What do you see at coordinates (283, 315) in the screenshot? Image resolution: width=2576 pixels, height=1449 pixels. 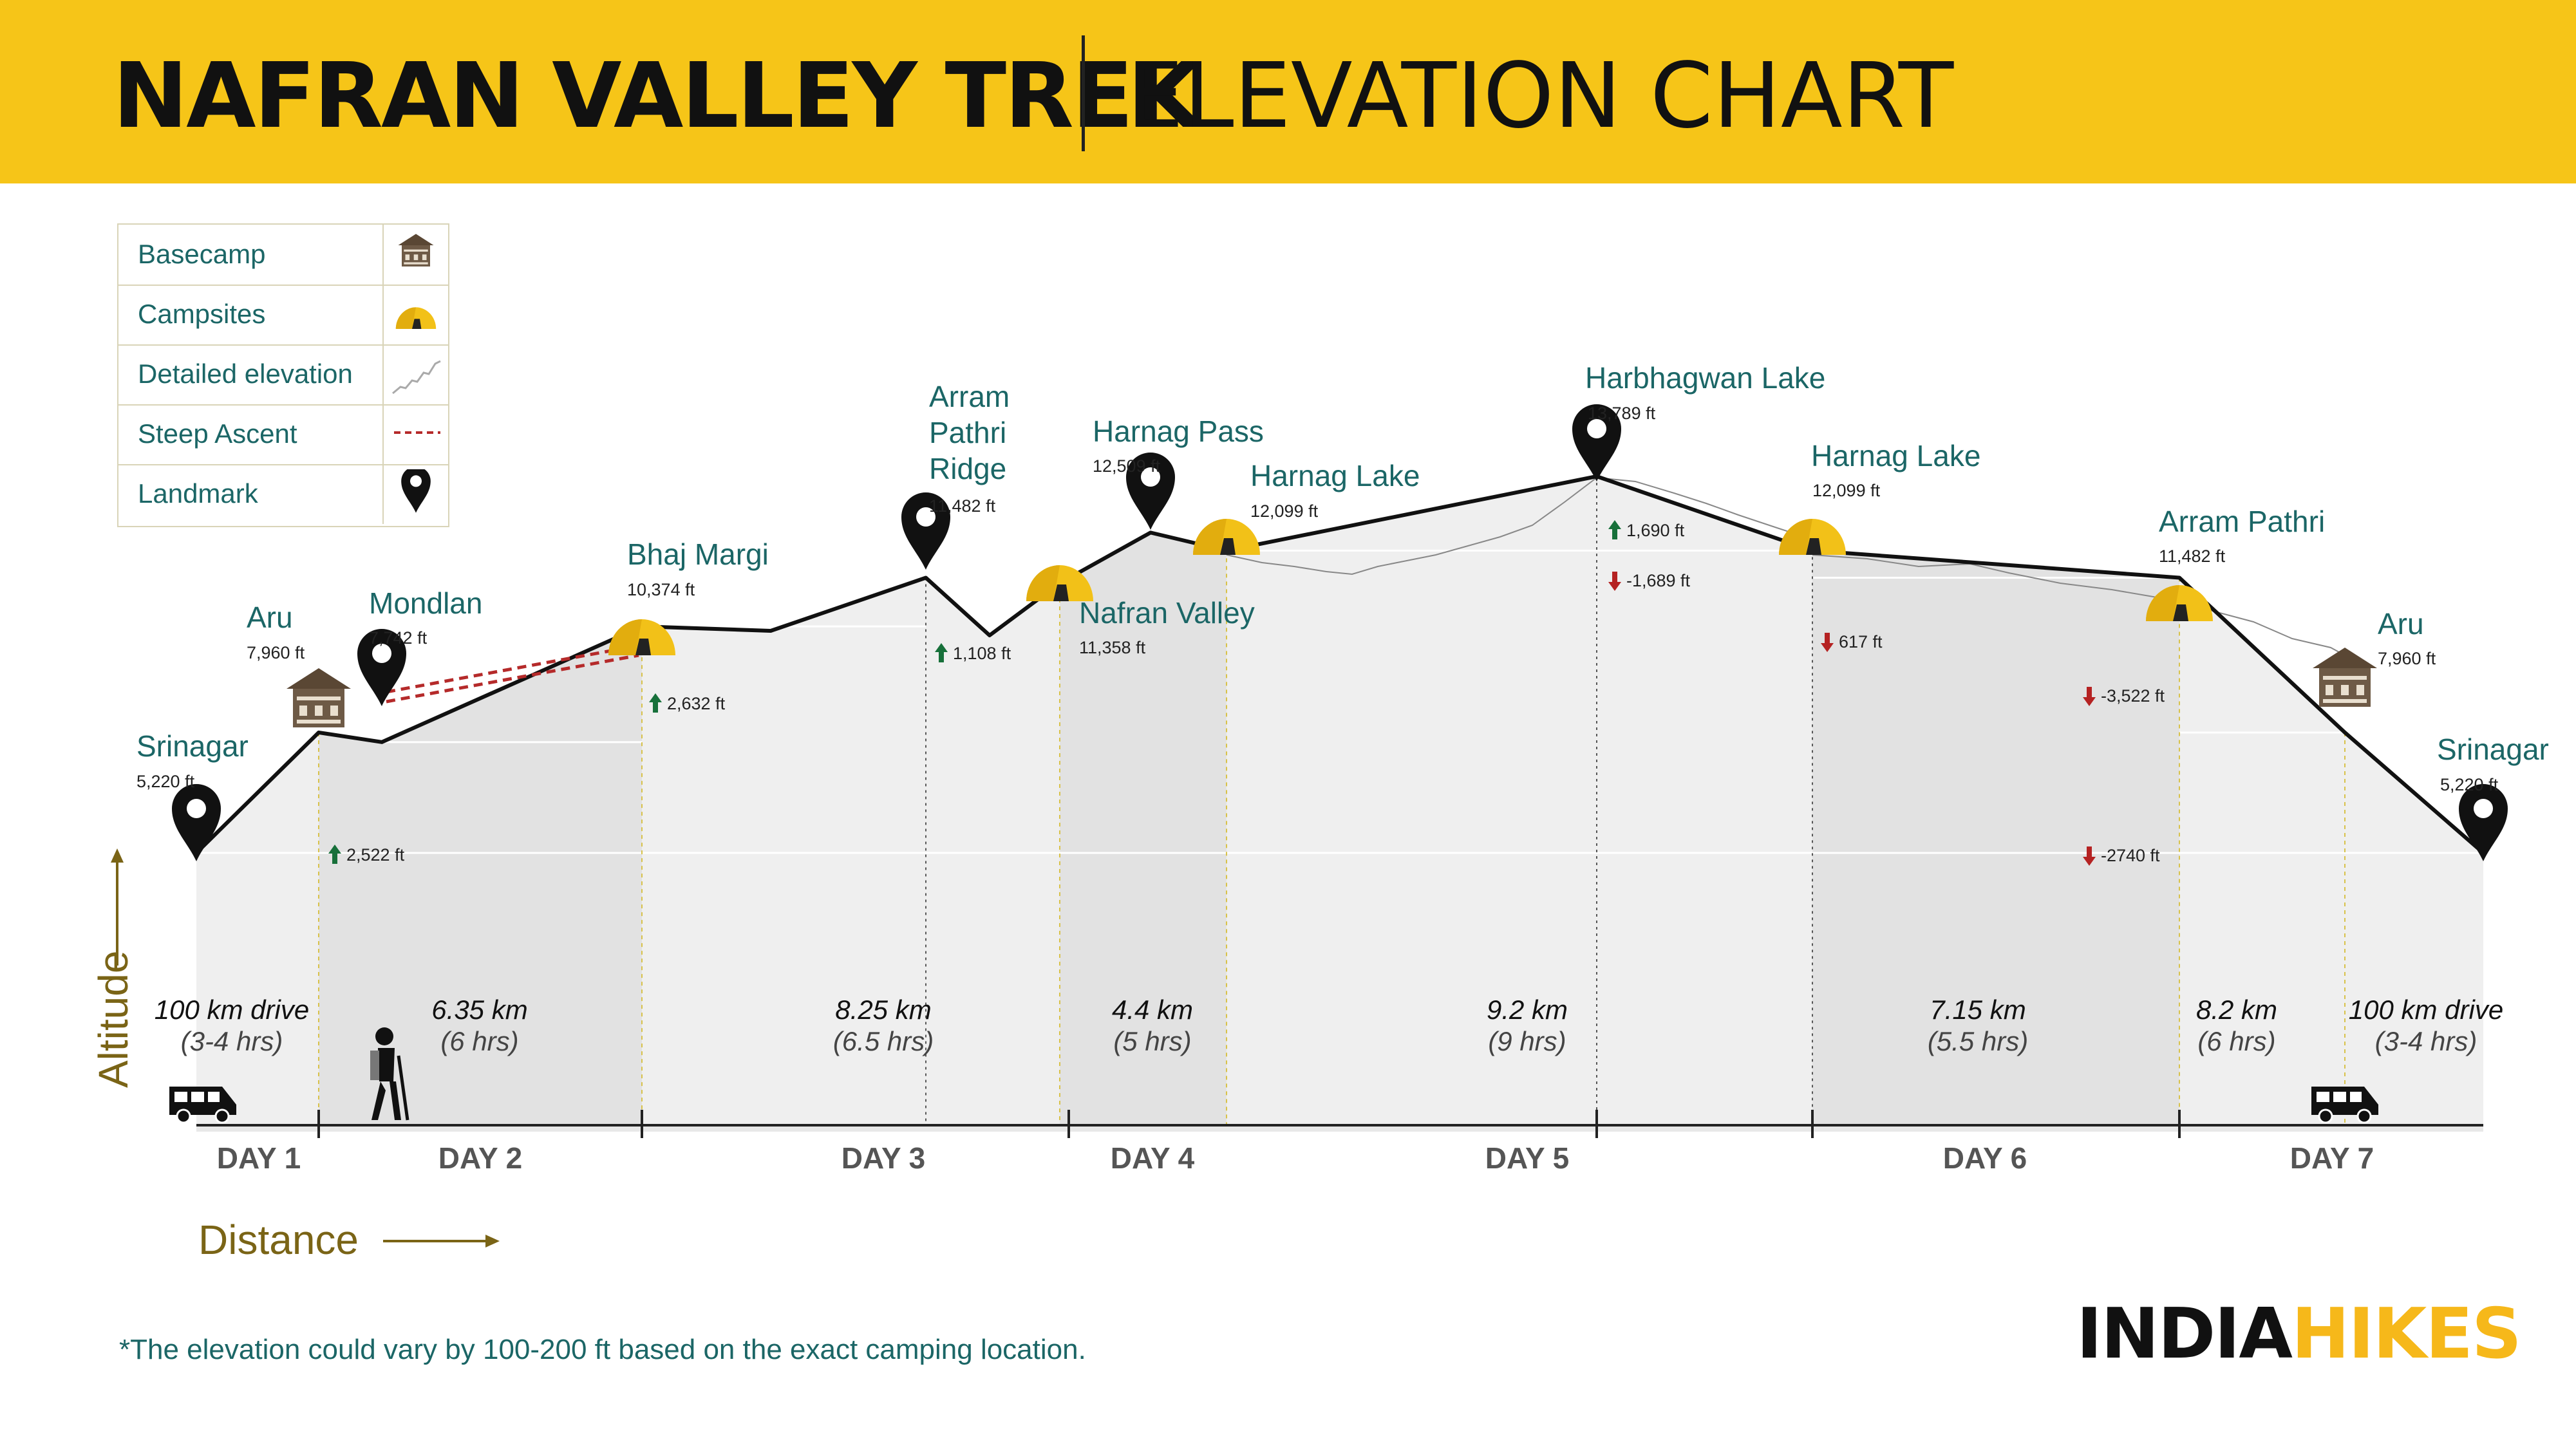 I see `legend-item-campsites: Campsites` at bounding box center [283, 315].